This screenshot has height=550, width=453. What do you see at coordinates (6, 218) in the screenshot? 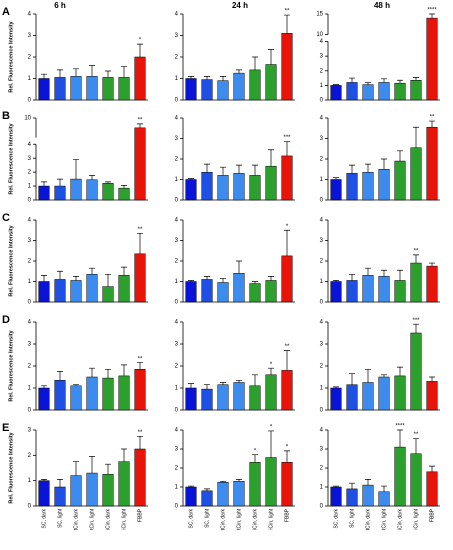
I see `row-label: C` at bounding box center [6, 218].